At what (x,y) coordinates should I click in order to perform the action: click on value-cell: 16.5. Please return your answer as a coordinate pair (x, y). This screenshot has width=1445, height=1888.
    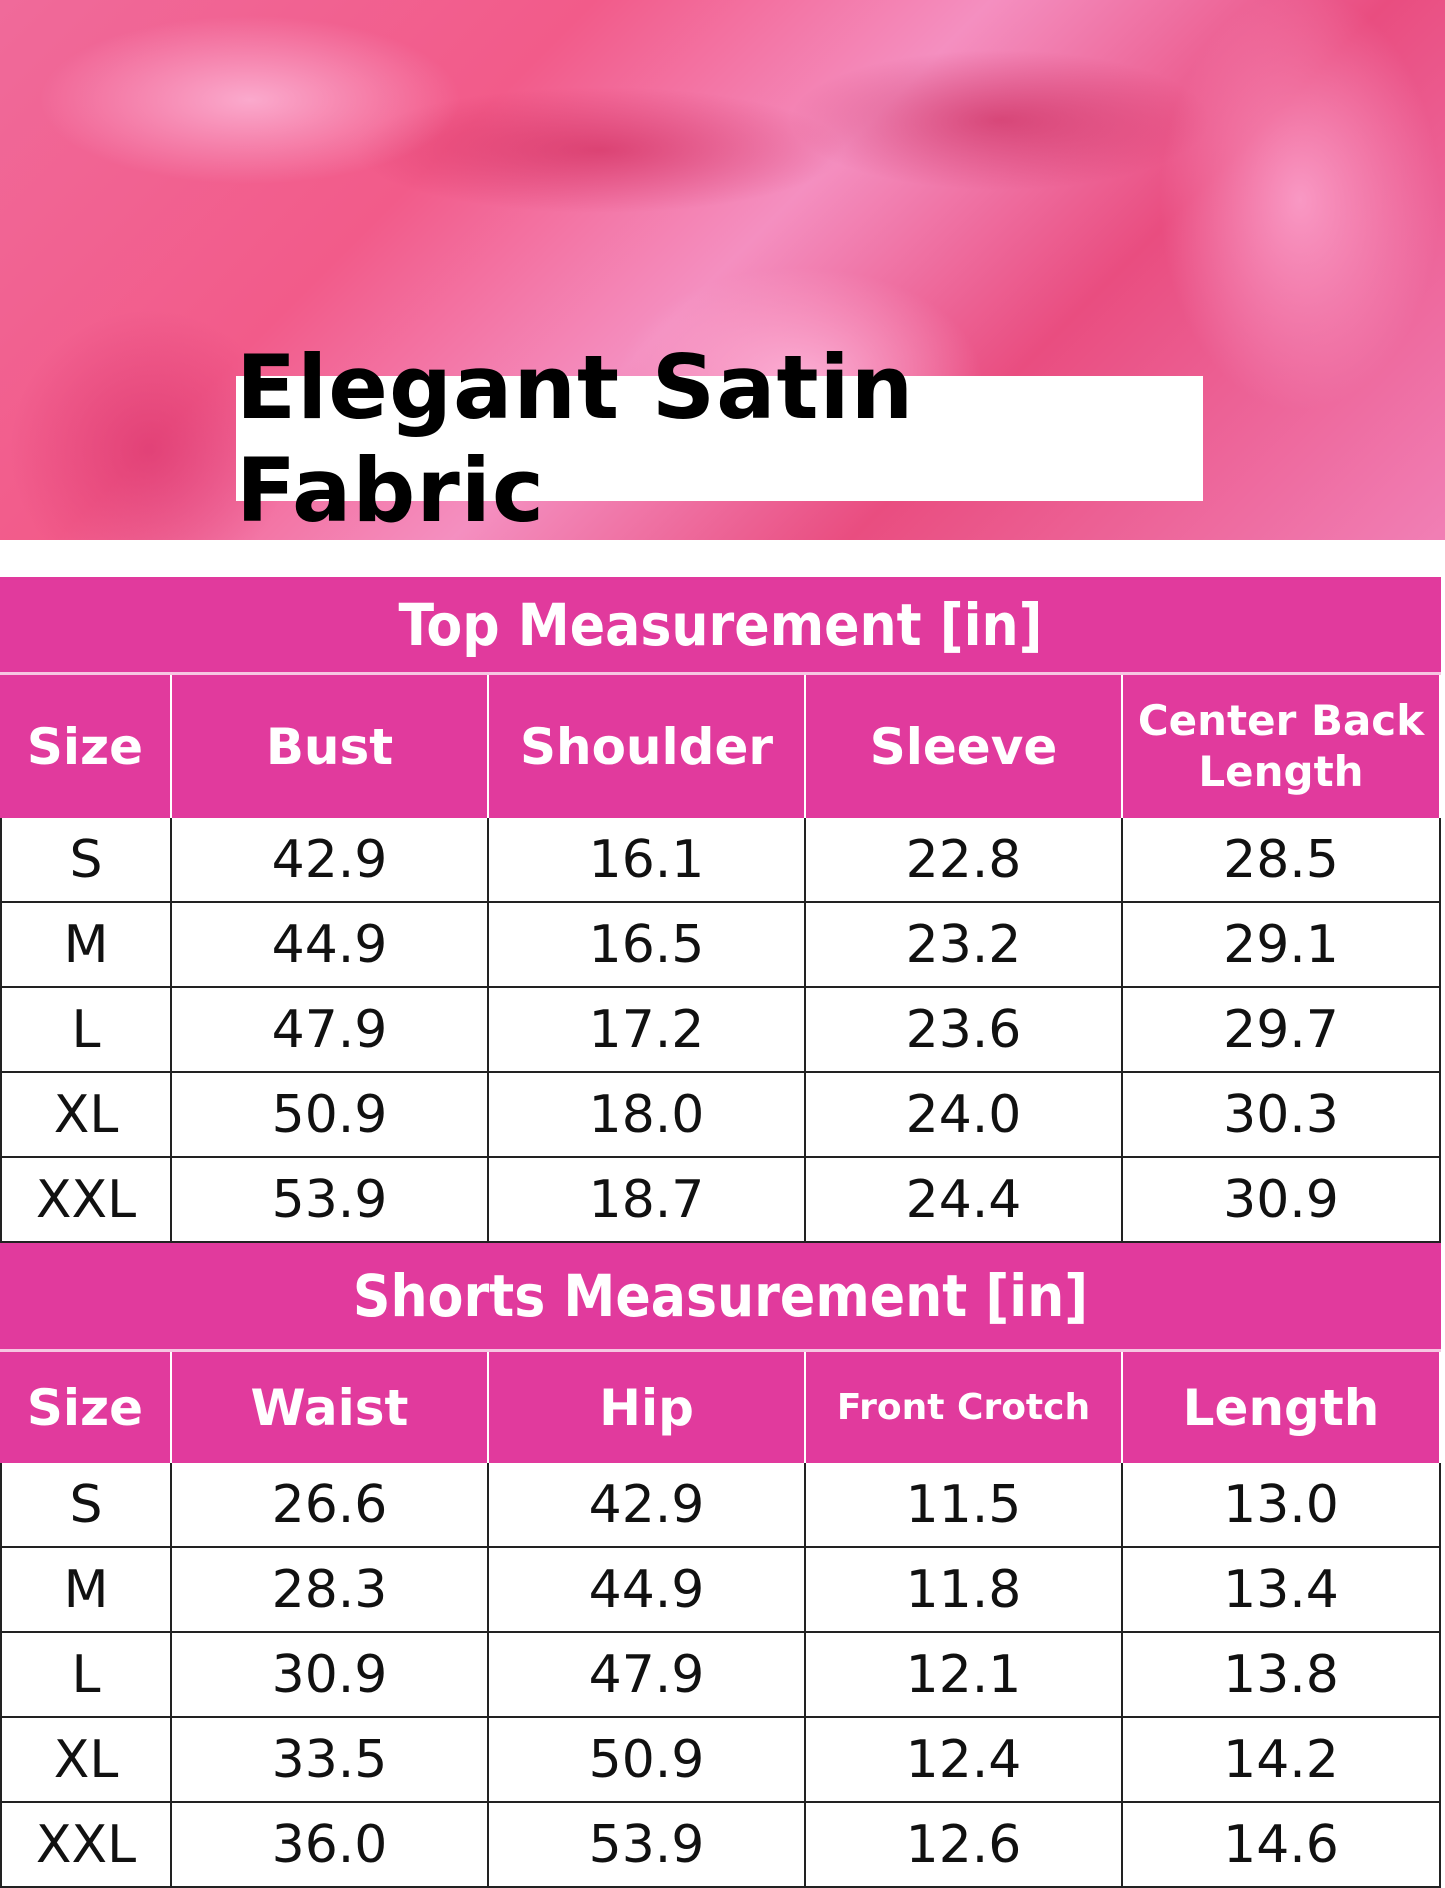
    Looking at the image, I should click on (647, 945).